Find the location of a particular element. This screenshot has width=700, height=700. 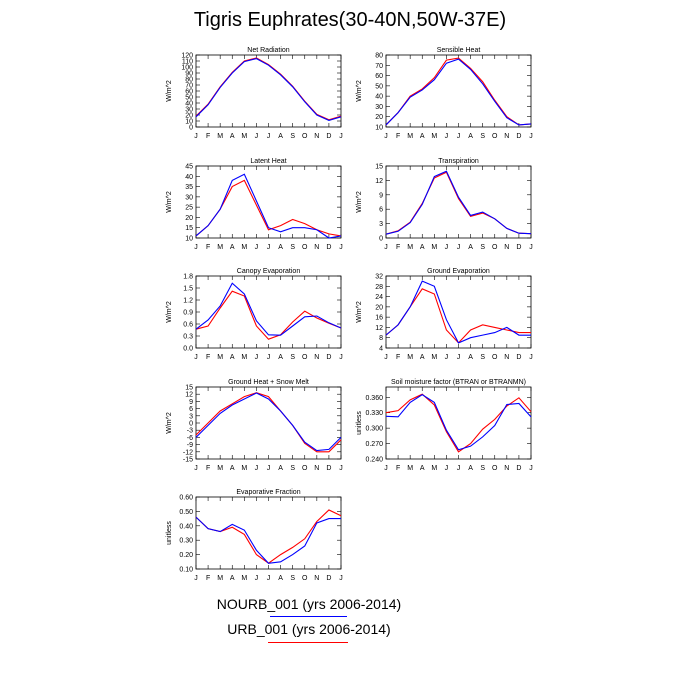

y-tick-label: 0.240 is located at coordinates (374, 460).